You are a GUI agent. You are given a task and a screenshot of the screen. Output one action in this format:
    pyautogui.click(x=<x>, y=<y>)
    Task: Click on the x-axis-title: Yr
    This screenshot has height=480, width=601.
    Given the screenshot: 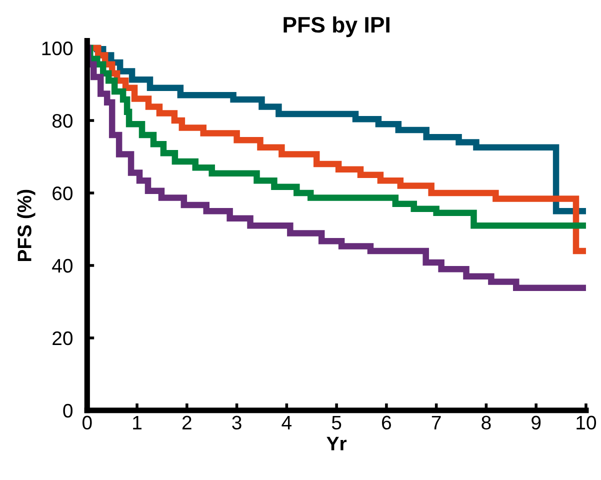 What is the action you would take?
    pyautogui.click(x=336, y=443)
    